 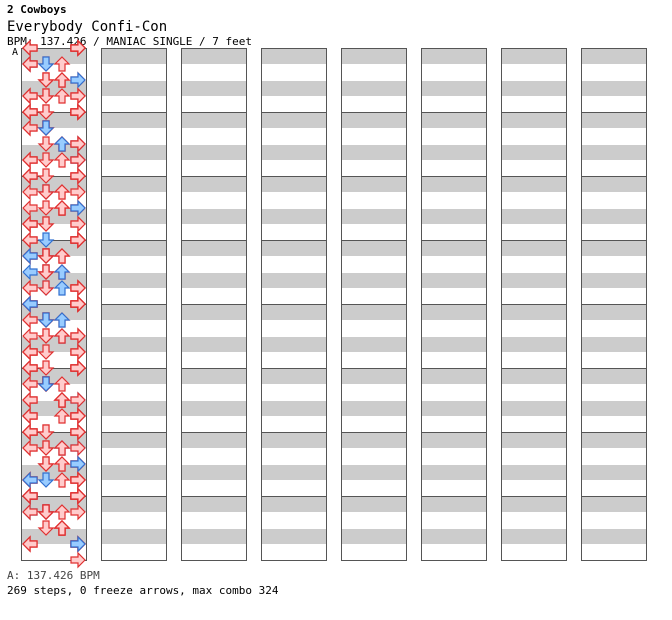 What do you see at coordinates (53, 575) in the screenshot?
I see `bpm-summary: A: 137.426 BPM` at bounding box center [53, 575].